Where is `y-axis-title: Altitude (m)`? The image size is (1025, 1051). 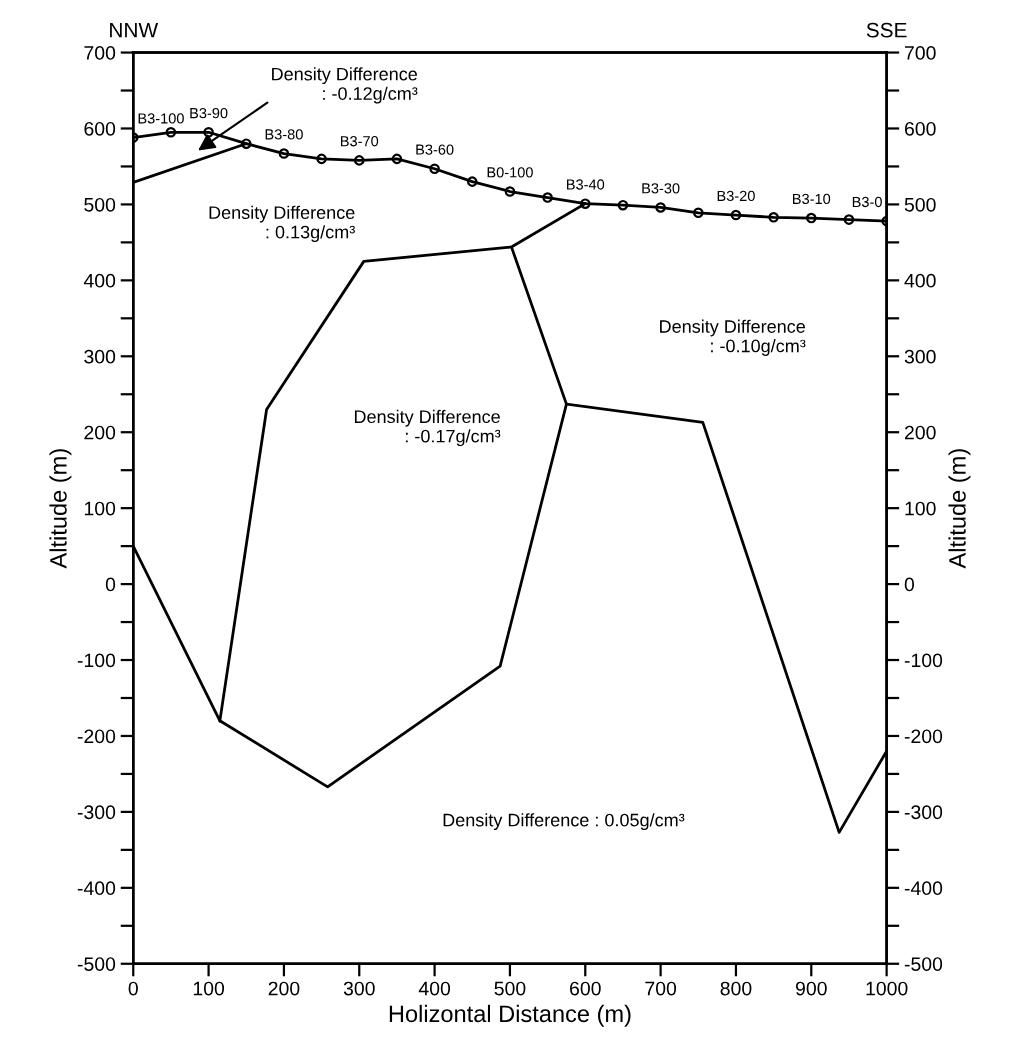
y-axis-title: Altitude (m) is located at coordinates (60, 509).